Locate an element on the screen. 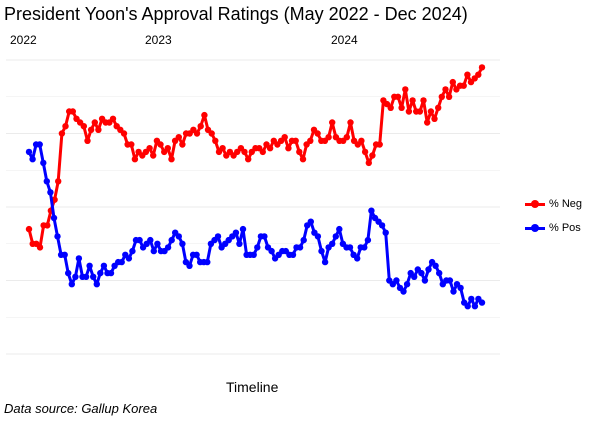 This screenshot has width=590, height=424. x-axis-title: Timeline is located at coordinates (252, 387).